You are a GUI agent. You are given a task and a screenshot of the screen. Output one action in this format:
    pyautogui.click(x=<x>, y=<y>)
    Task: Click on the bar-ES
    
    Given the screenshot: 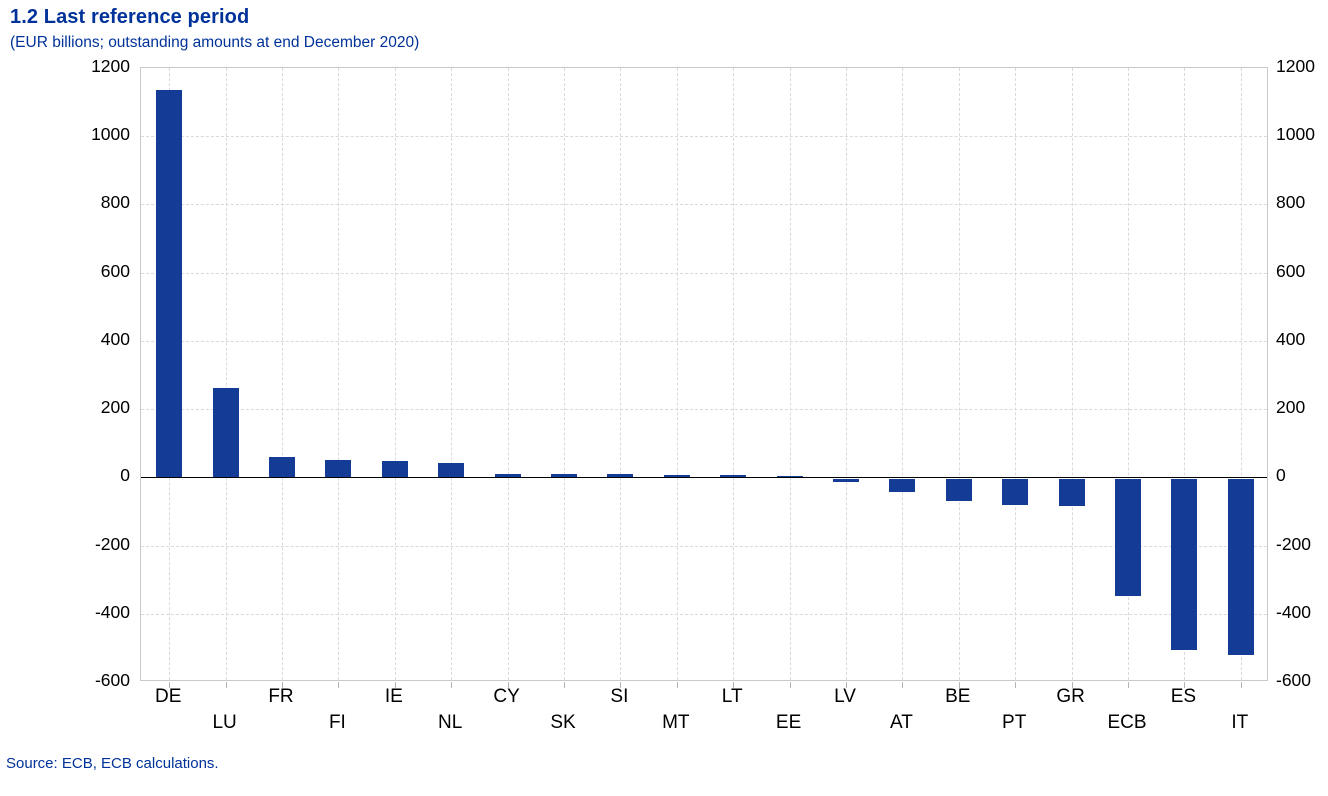 What is the action you would take?
    pyautogui.click(x=1184, y=564)
    